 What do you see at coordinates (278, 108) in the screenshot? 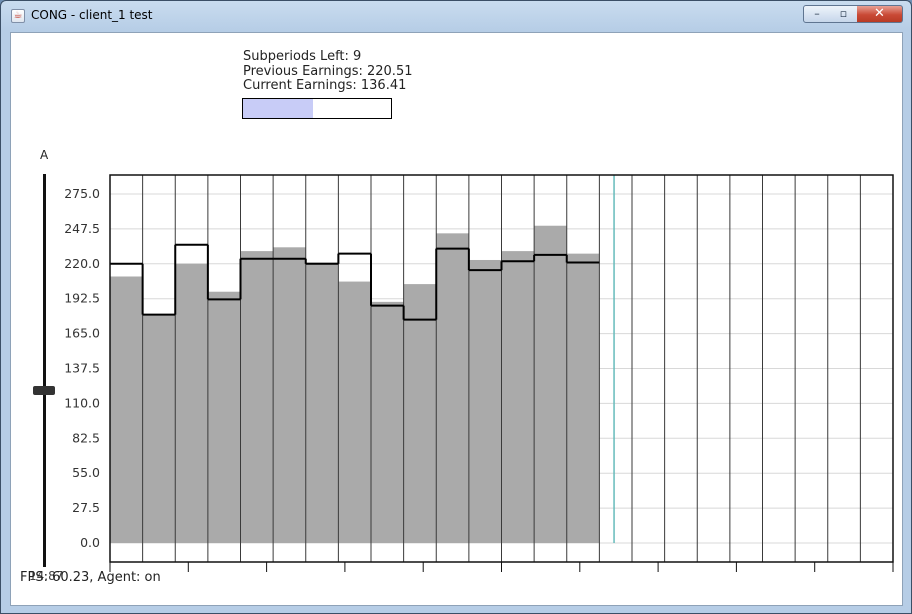
I see `progress-fill` at bounding box center [278, 108].